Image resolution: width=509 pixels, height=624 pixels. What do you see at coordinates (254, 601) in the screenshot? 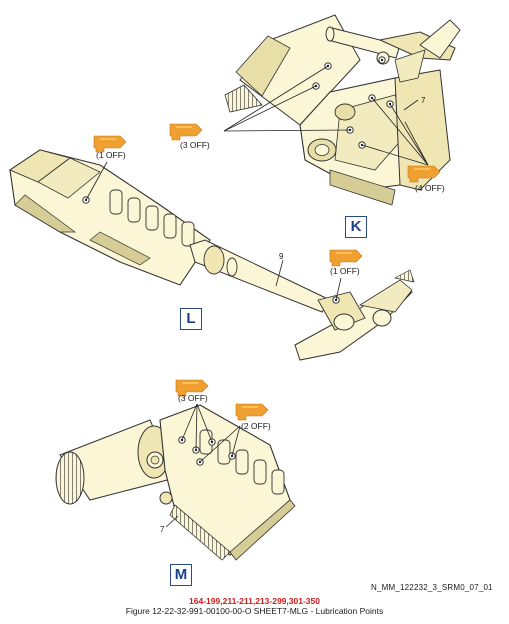
I see `effectivity-range: 164-199,211-211,213-299,301-350` at bounding box center [254, 601].